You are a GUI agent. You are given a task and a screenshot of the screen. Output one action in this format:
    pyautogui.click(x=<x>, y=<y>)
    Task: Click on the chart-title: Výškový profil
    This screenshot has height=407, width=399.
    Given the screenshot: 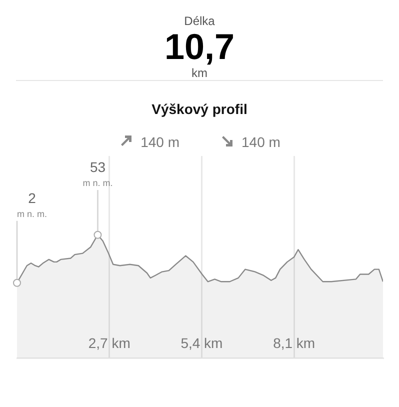 What is the action you would take?
    pyautogui.click(x=199, y=109)
    